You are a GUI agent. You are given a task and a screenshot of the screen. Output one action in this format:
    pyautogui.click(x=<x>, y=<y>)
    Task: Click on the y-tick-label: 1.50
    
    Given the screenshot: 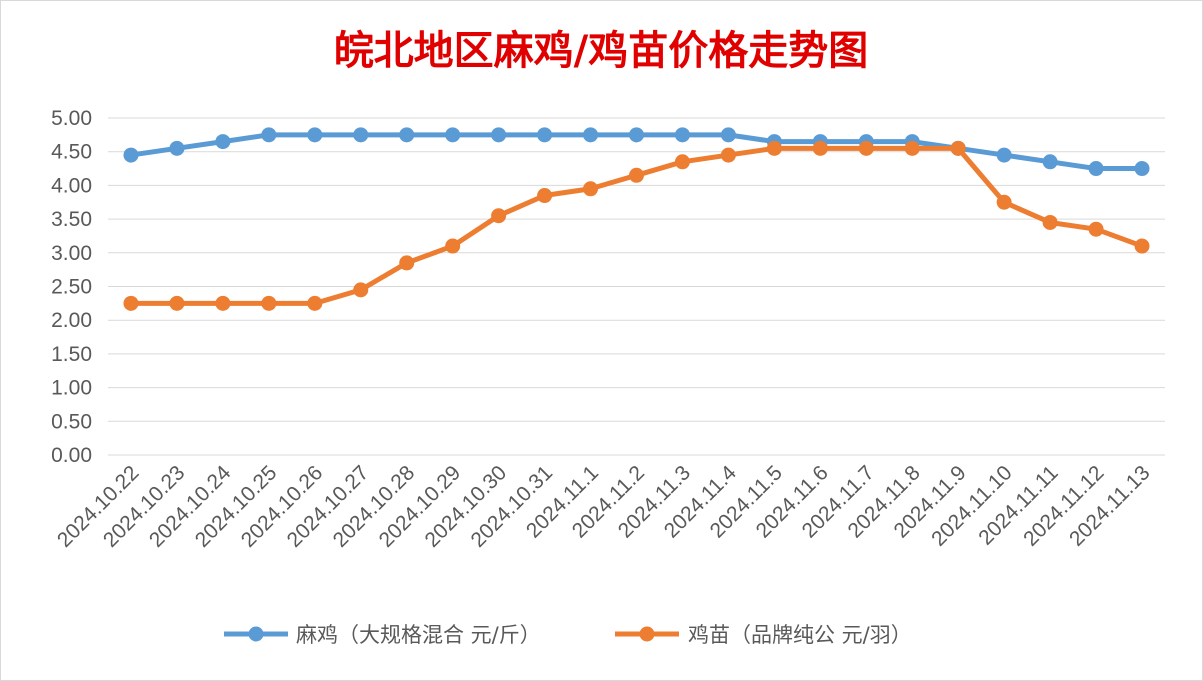 What is the action you would take?
    pyautogui.click(x=71, y=354)
    